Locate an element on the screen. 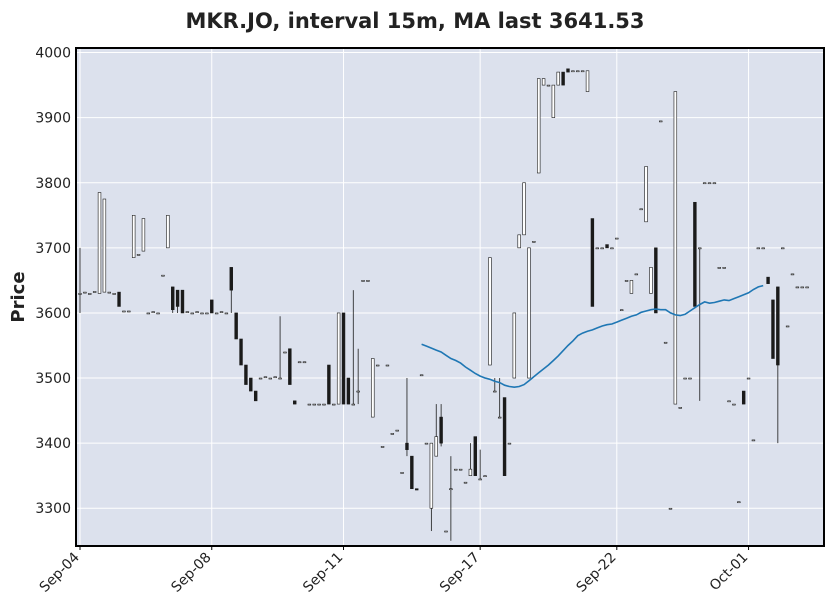 This screenshot has width=835, height=609. y-tick-label: 3900 is located at coordinates (53, 119).